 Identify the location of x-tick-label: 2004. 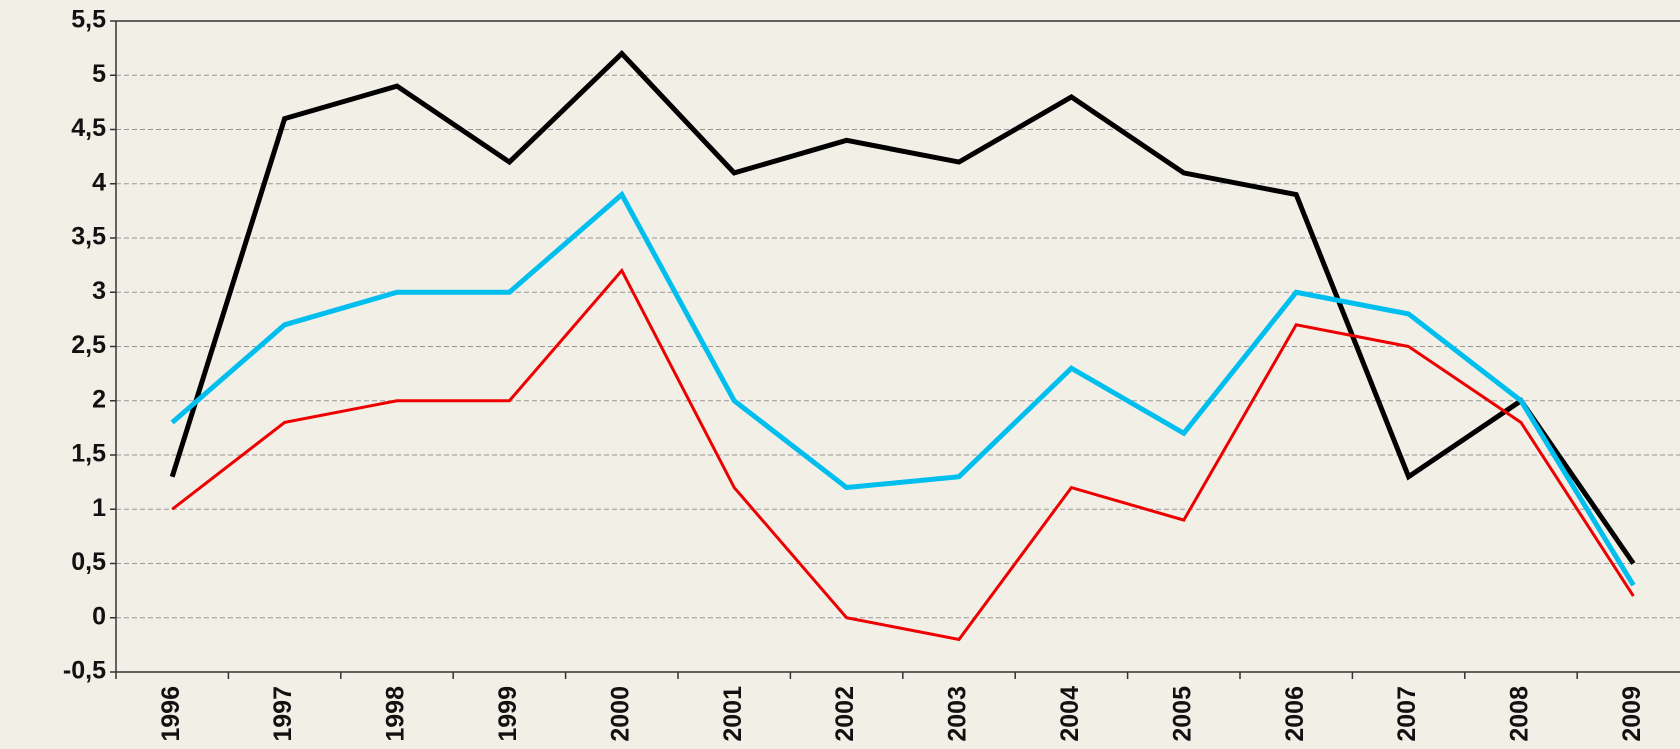
(1070, 714).